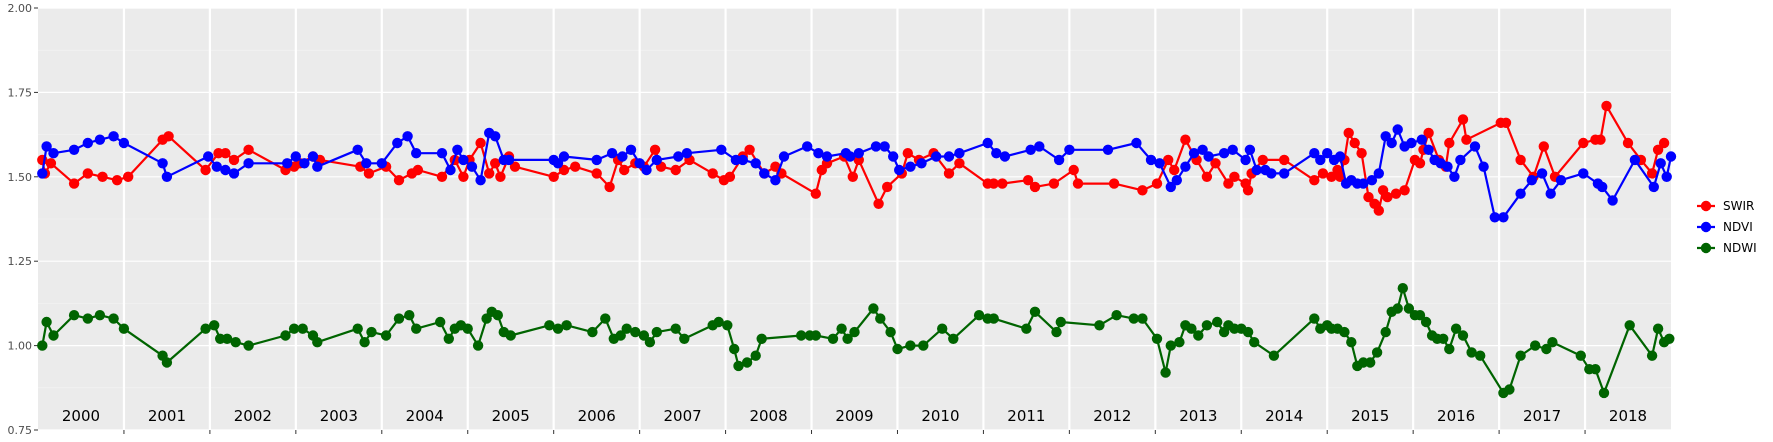 This screenshot has height=442, width=1773. Describe the element at coordinates (768, 416) in the screenshot. I see `year-label: 2008` at that location.